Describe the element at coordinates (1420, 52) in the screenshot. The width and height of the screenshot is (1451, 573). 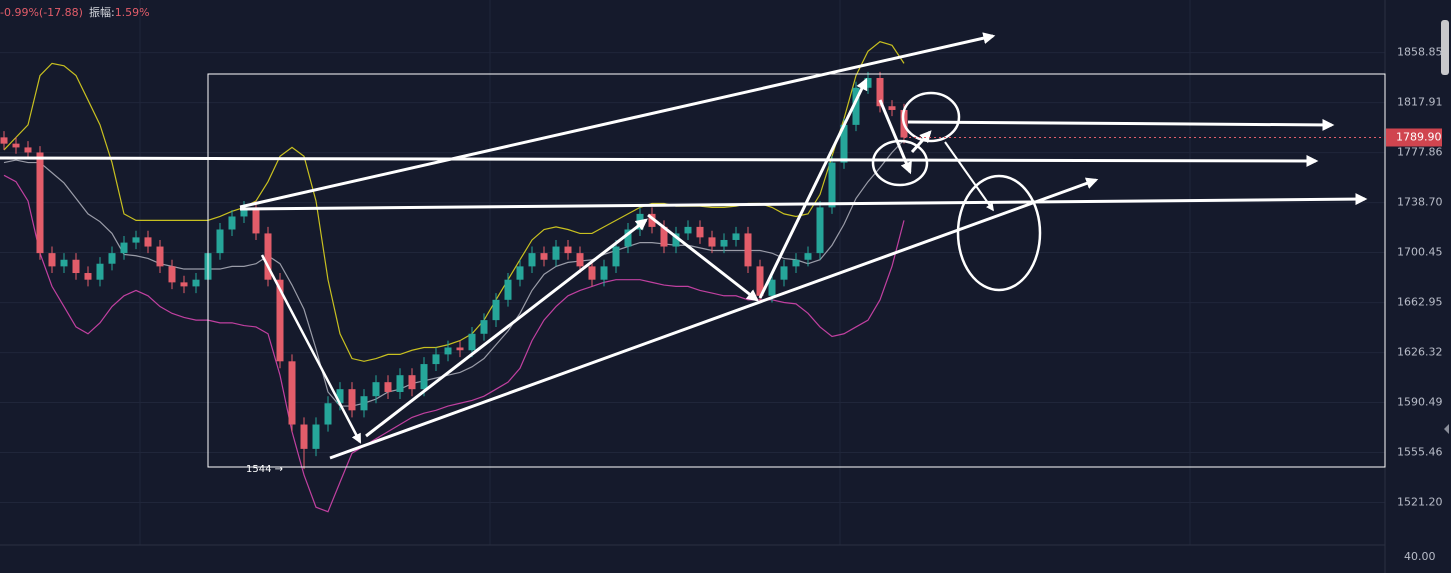
I see `y-tick-label: 1858.85` at that location.